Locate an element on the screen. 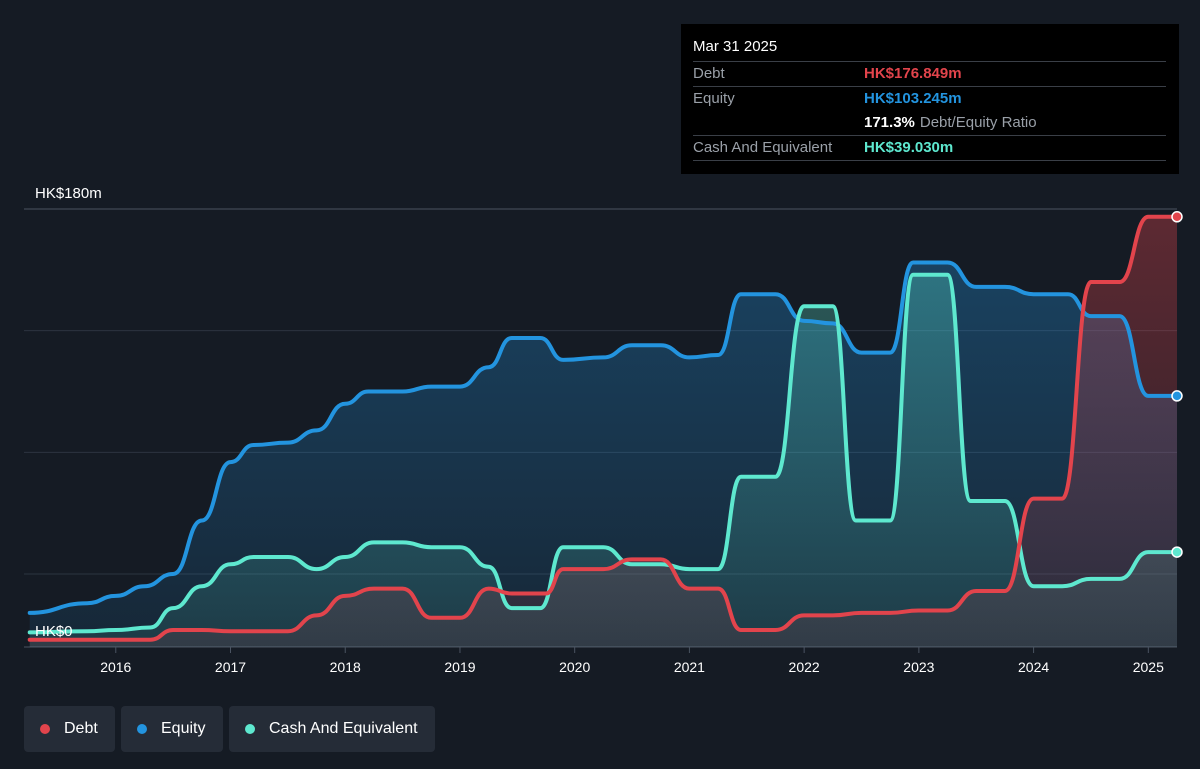  tooltip-bottom-divider is located at coordinates (929, 161).